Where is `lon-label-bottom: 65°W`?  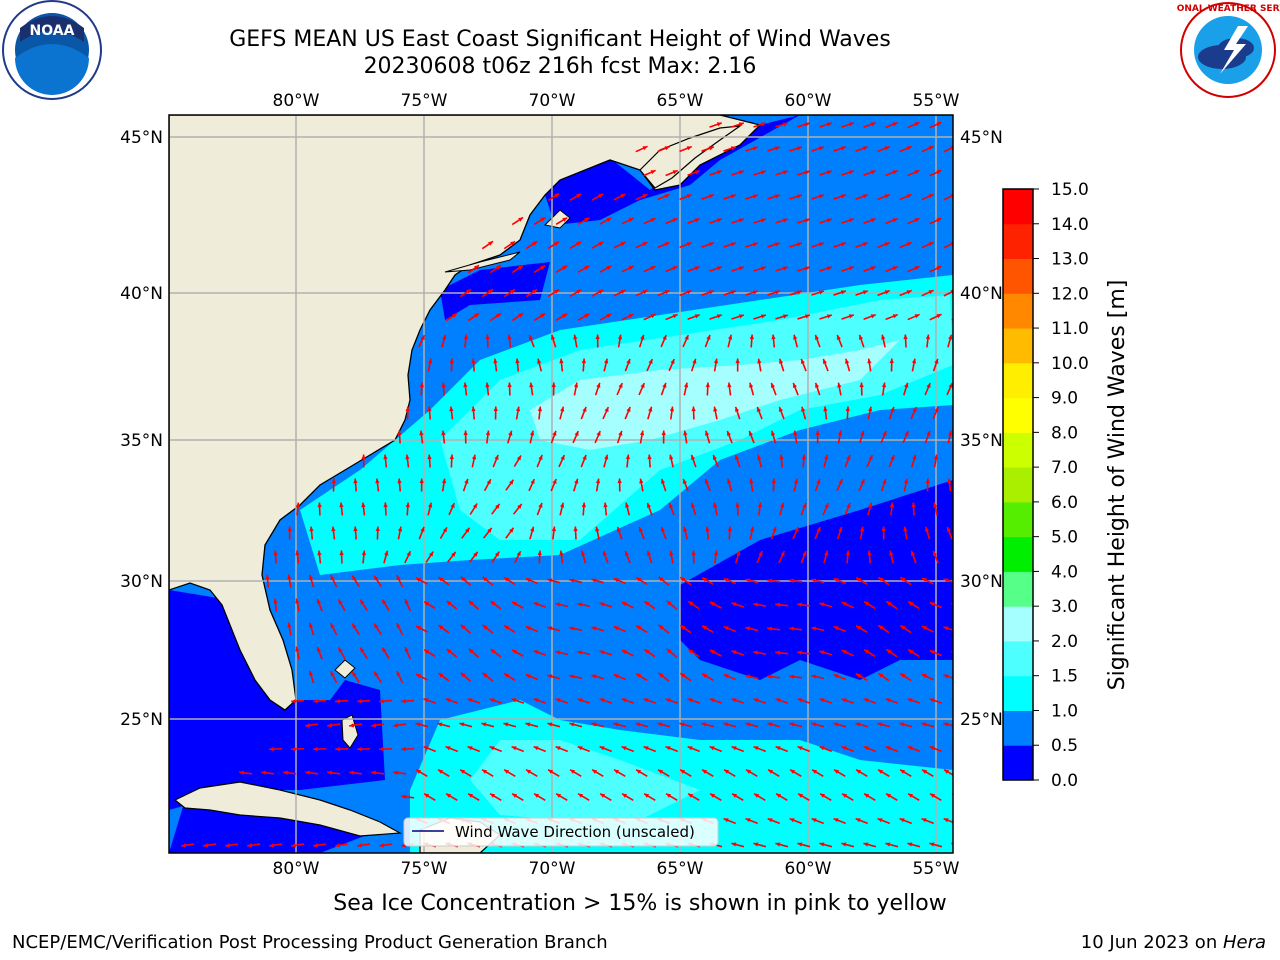 lon-label-bottom: 65°W is located at coordinates (680, 869).